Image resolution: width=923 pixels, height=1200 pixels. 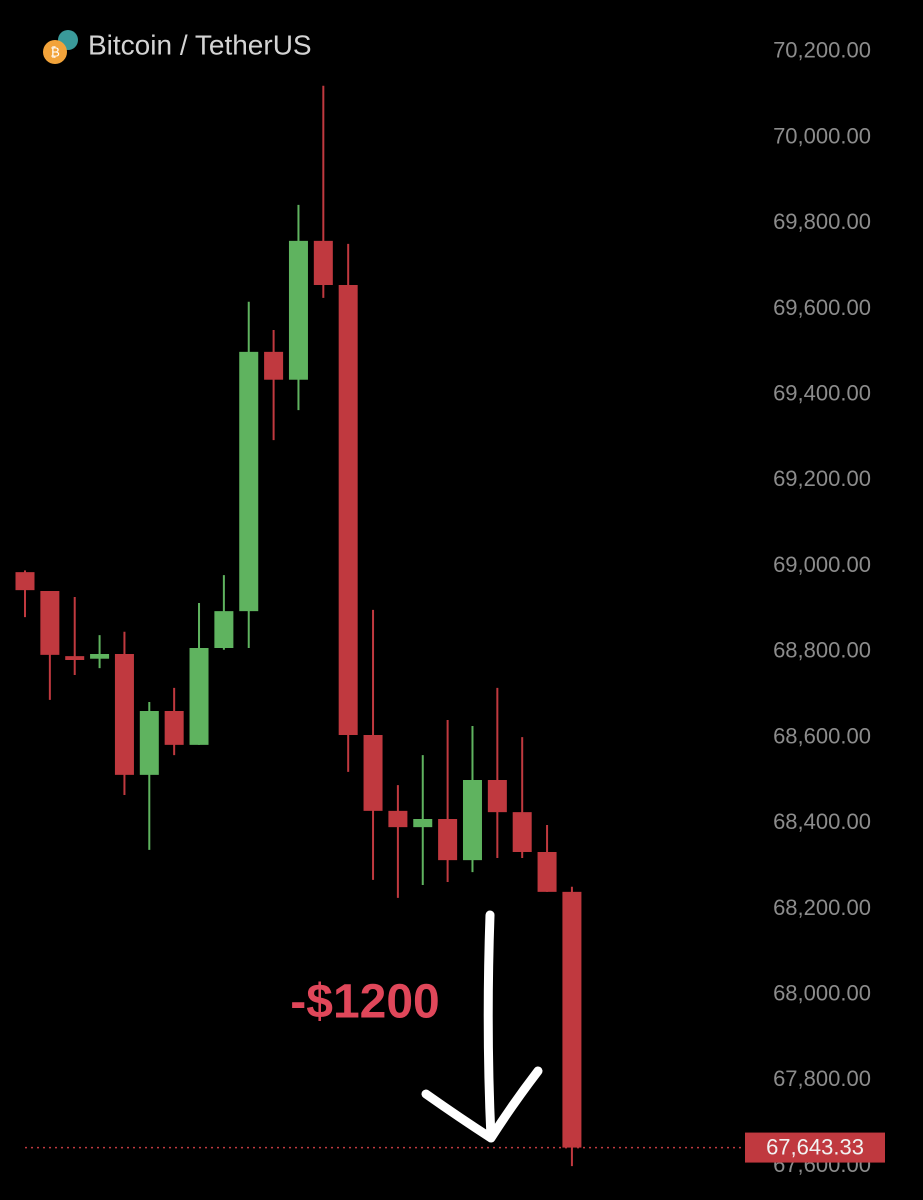 What do you see at coordinates (822, 393) in the screenshot?
I see `y-tick-label: 69,400.00` at bounding box center [822, 393].